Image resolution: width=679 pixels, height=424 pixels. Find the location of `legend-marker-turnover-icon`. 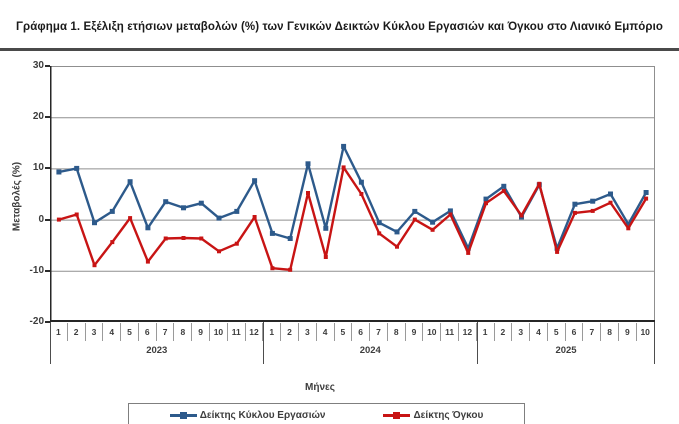

legend-marker-turnover-icon is located at coordinates (183, 415).